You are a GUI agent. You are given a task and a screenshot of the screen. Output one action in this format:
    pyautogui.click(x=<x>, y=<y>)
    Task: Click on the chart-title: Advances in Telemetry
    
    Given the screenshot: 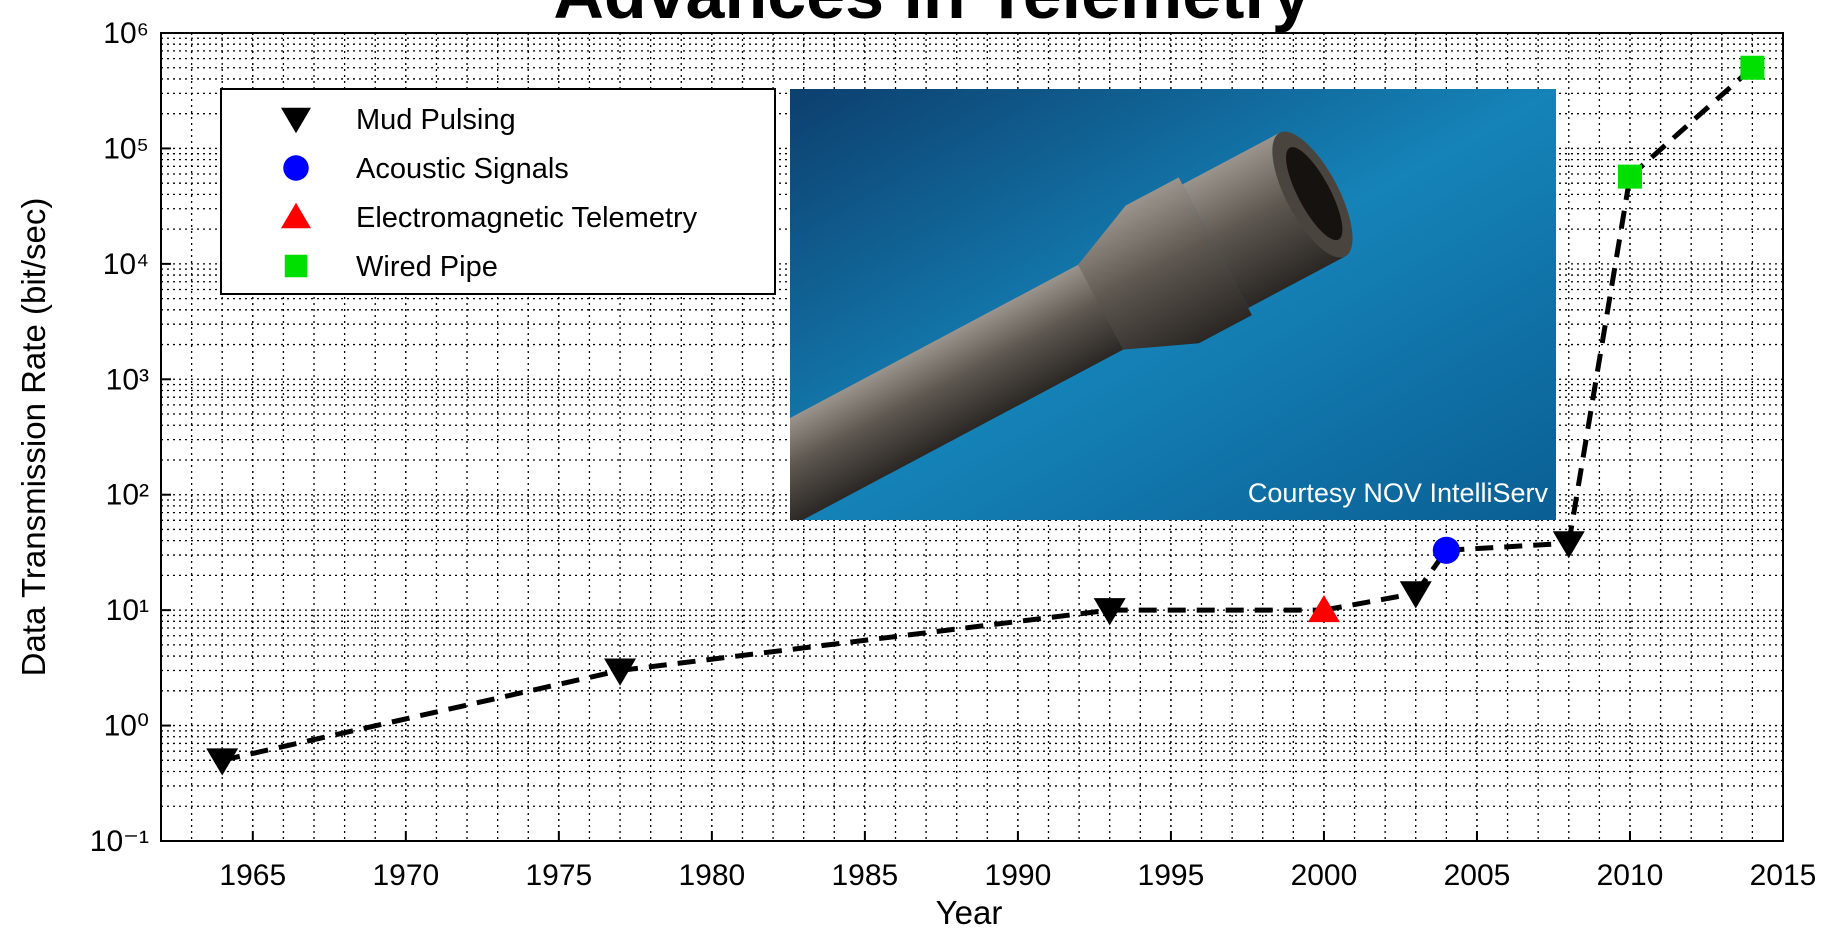 What is the action you would take?
    pyautogui.click(x=931, y=16)
    